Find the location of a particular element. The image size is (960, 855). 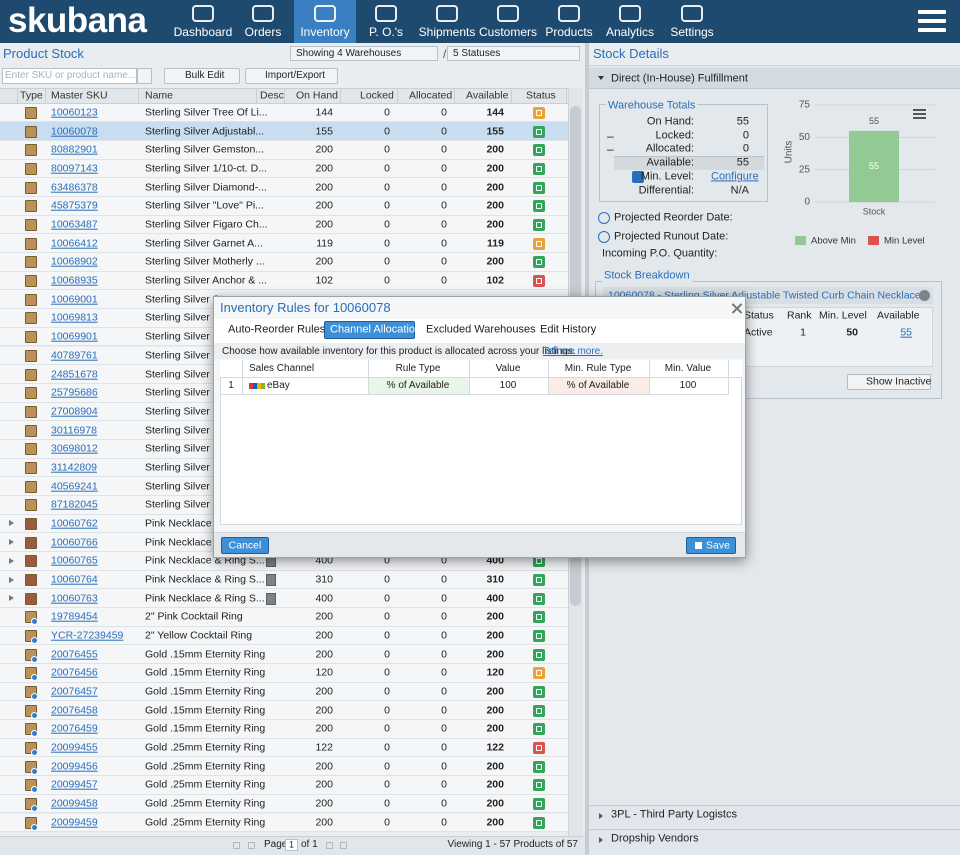

sku-link: 40569241 is located at coordinates (74, 486).